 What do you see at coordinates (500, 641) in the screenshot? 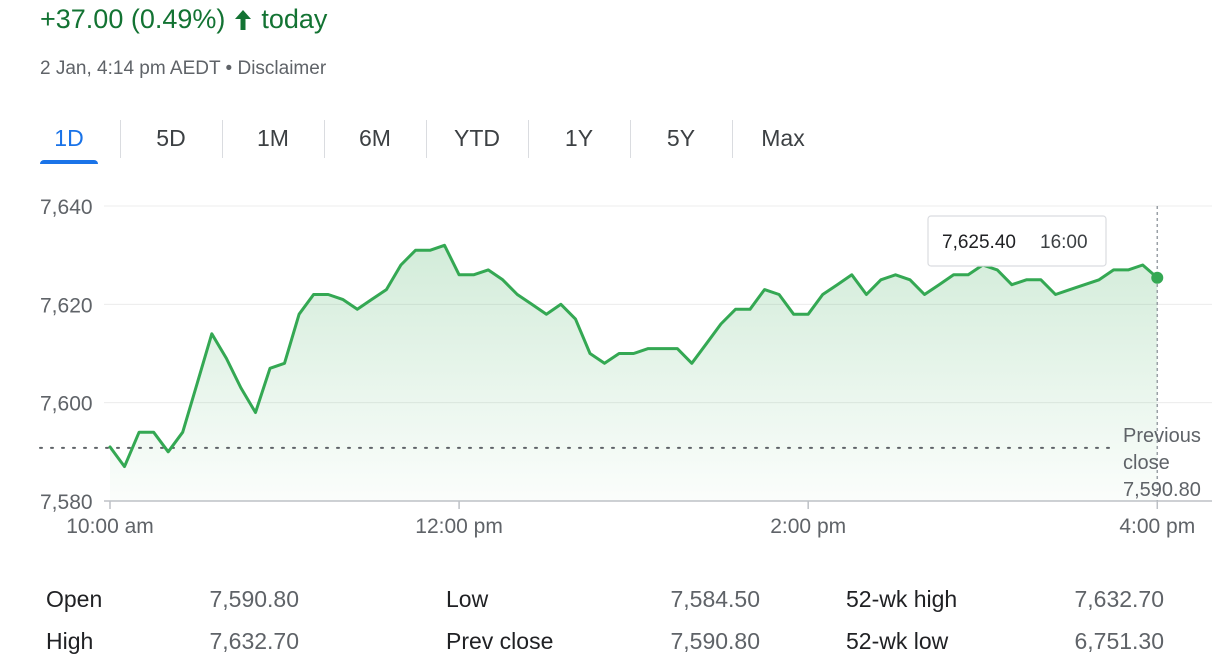
I see `stat-prev-close-label: Prev close` at bounding box center [500, 641].